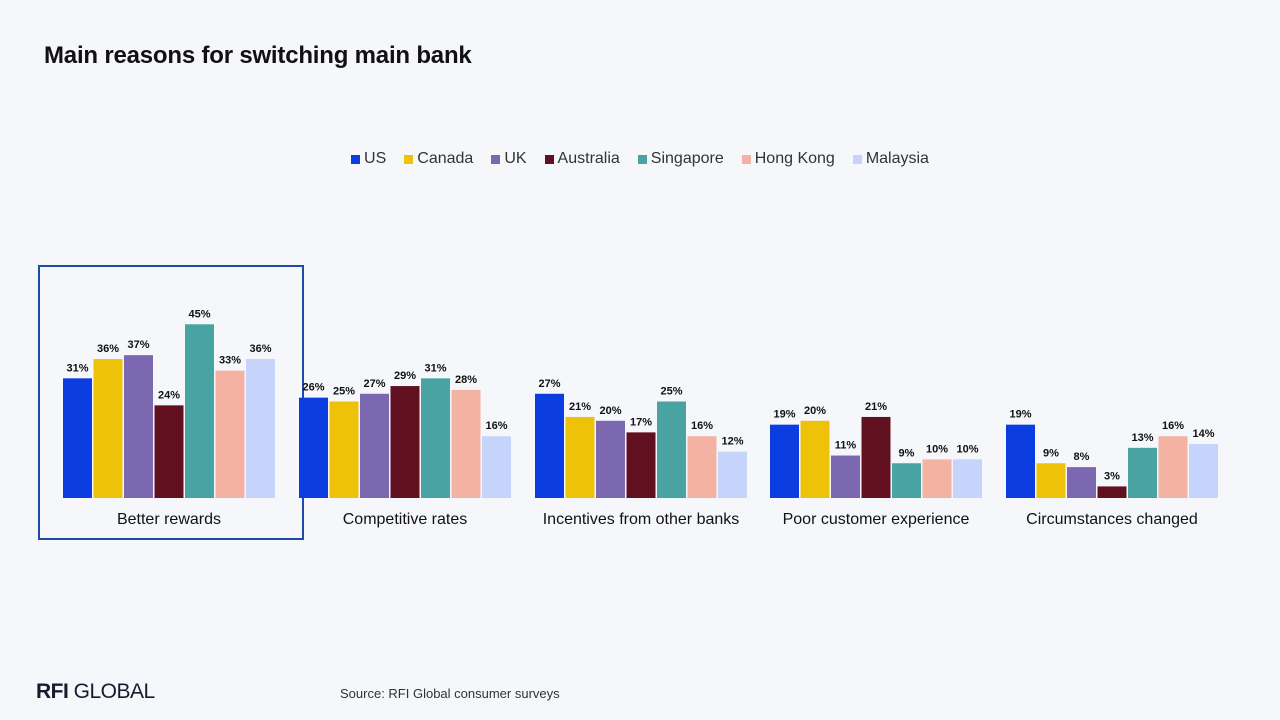 This screenshot has width=1280, height=720. I want to click on bar-competitive-rates-malaysia, so click(496, 467).